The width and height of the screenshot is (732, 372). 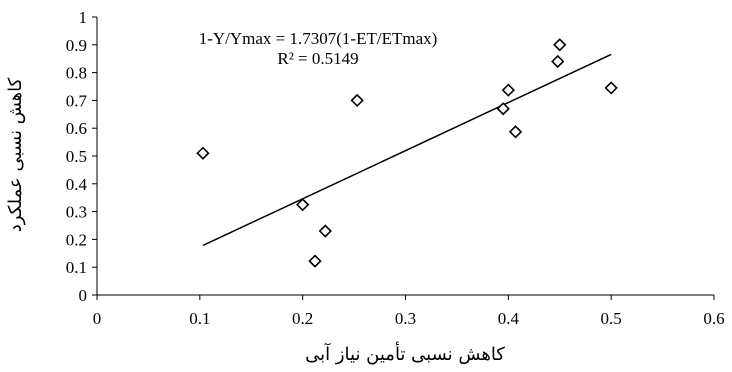 What do you see at coordinates (76, 212) in the screenshot?
I see `y-tick-label: 0.3` at bounding box center [76, 212].